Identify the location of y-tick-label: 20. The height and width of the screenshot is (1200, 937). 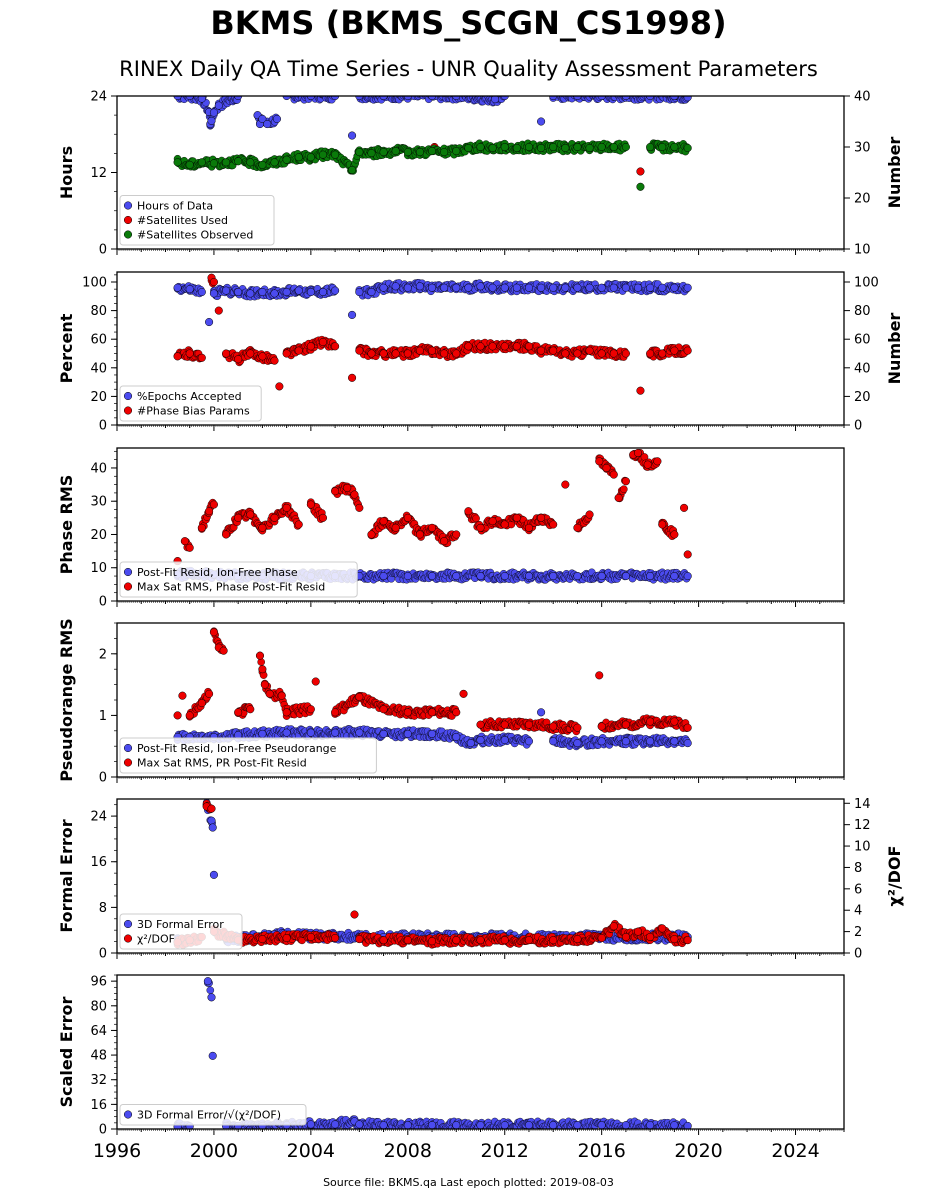
(98, 535).